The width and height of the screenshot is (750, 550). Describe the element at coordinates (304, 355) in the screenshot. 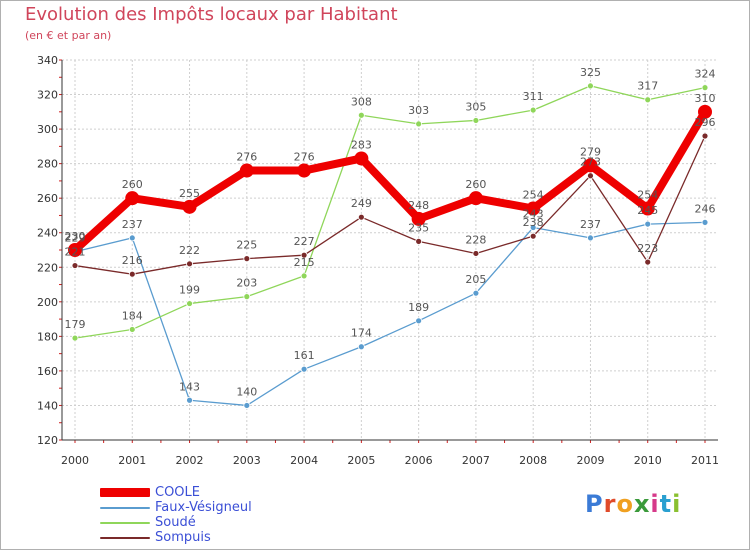

I see `data-label: 161` at that location.